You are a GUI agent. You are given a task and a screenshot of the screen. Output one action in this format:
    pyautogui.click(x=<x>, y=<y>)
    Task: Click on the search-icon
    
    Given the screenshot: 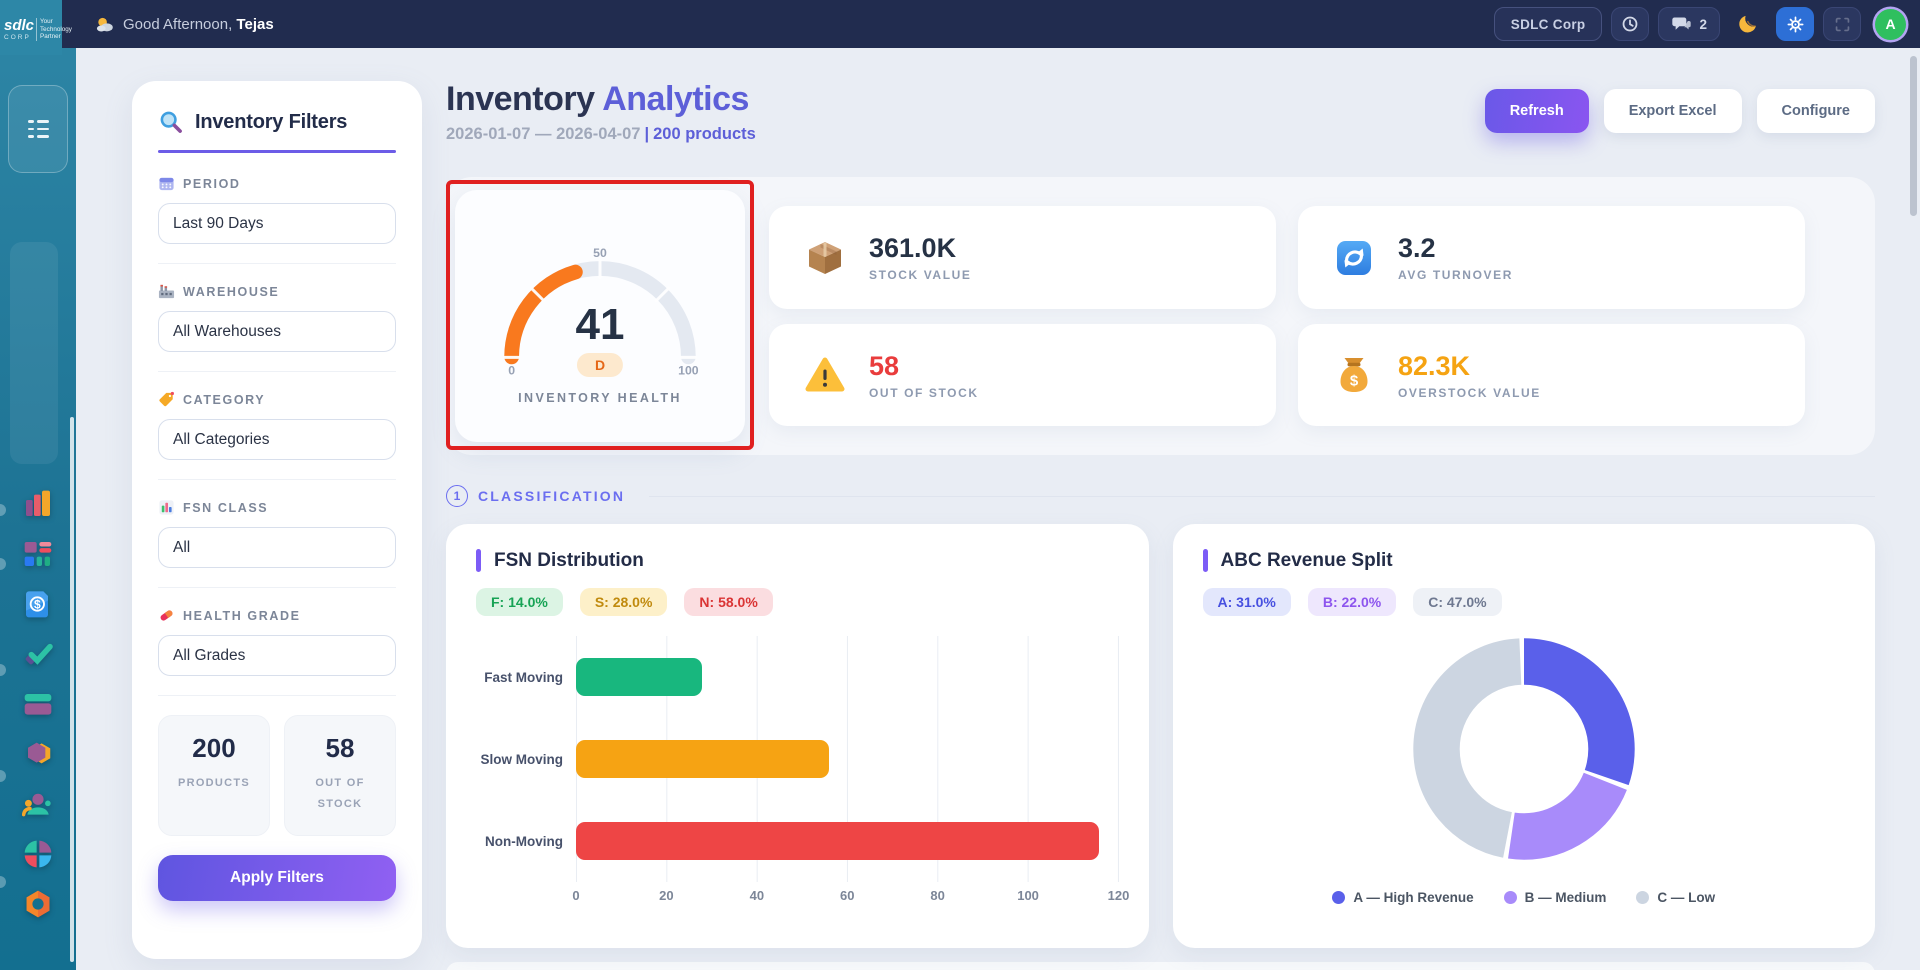 What is the action you would take?
    pyautogui.click(x=171, y=122)
    